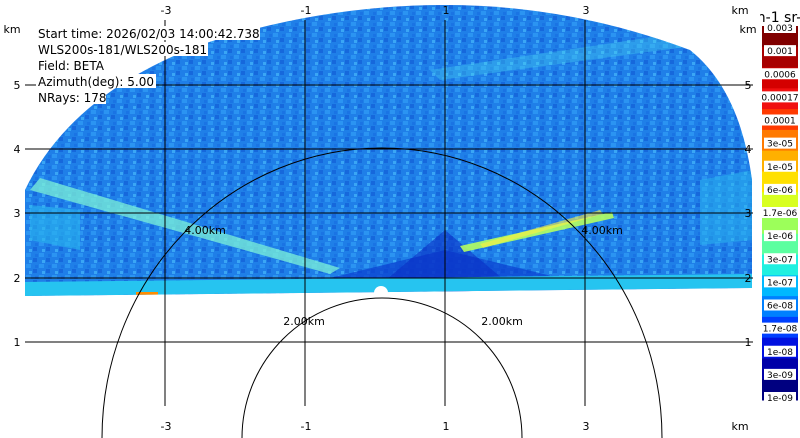 The width and height of the screenshot is (800, 438). I want to click on colorbar-swatch, so click(780, 224).